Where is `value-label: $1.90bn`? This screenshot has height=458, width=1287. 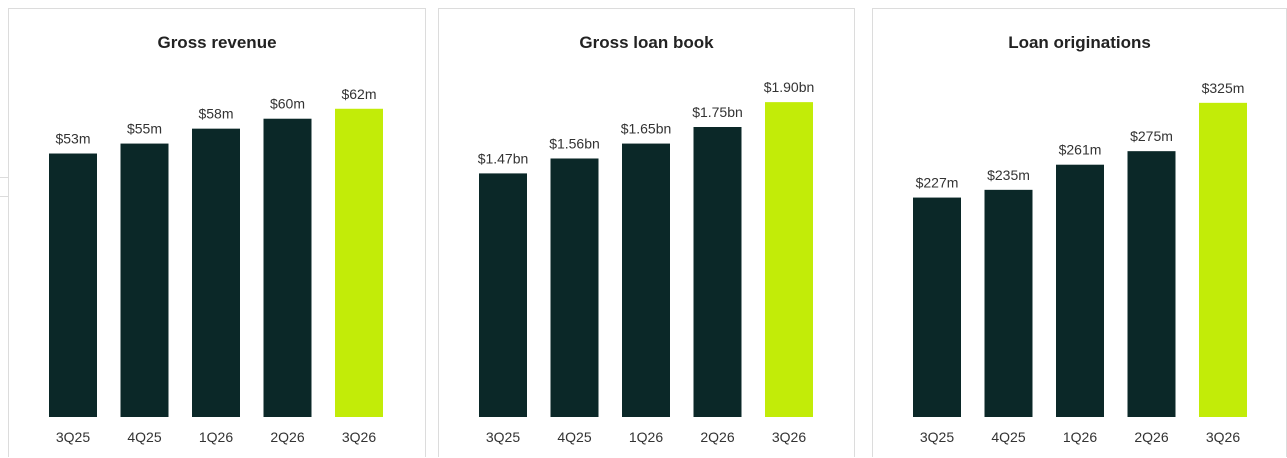
value-label: $1.90bn is located at coordinates (789, 87).